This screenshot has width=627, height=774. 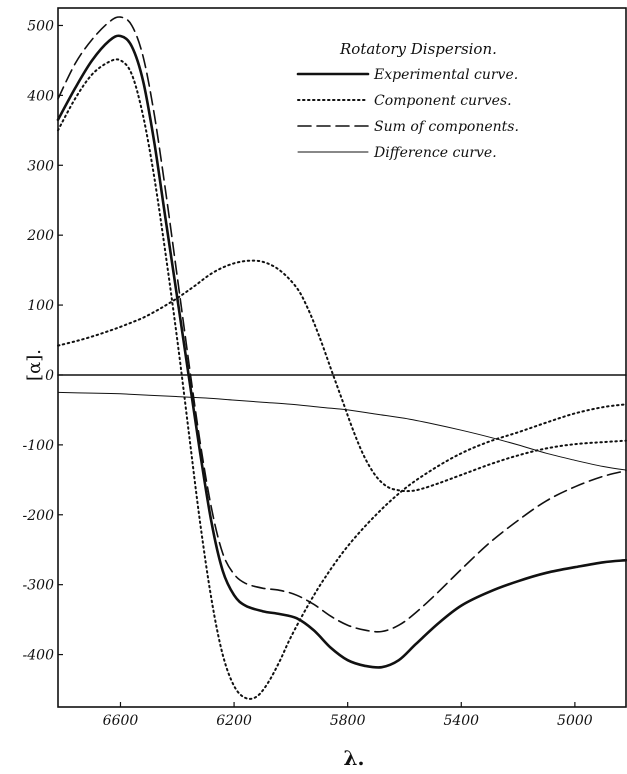 What do you see at coordinates (43, 341) in the screenshot?
I see `y-axis-ticks: 500 400 300 200 100 0 -100 -200 -300 -400` at bounding box center [43, 341].